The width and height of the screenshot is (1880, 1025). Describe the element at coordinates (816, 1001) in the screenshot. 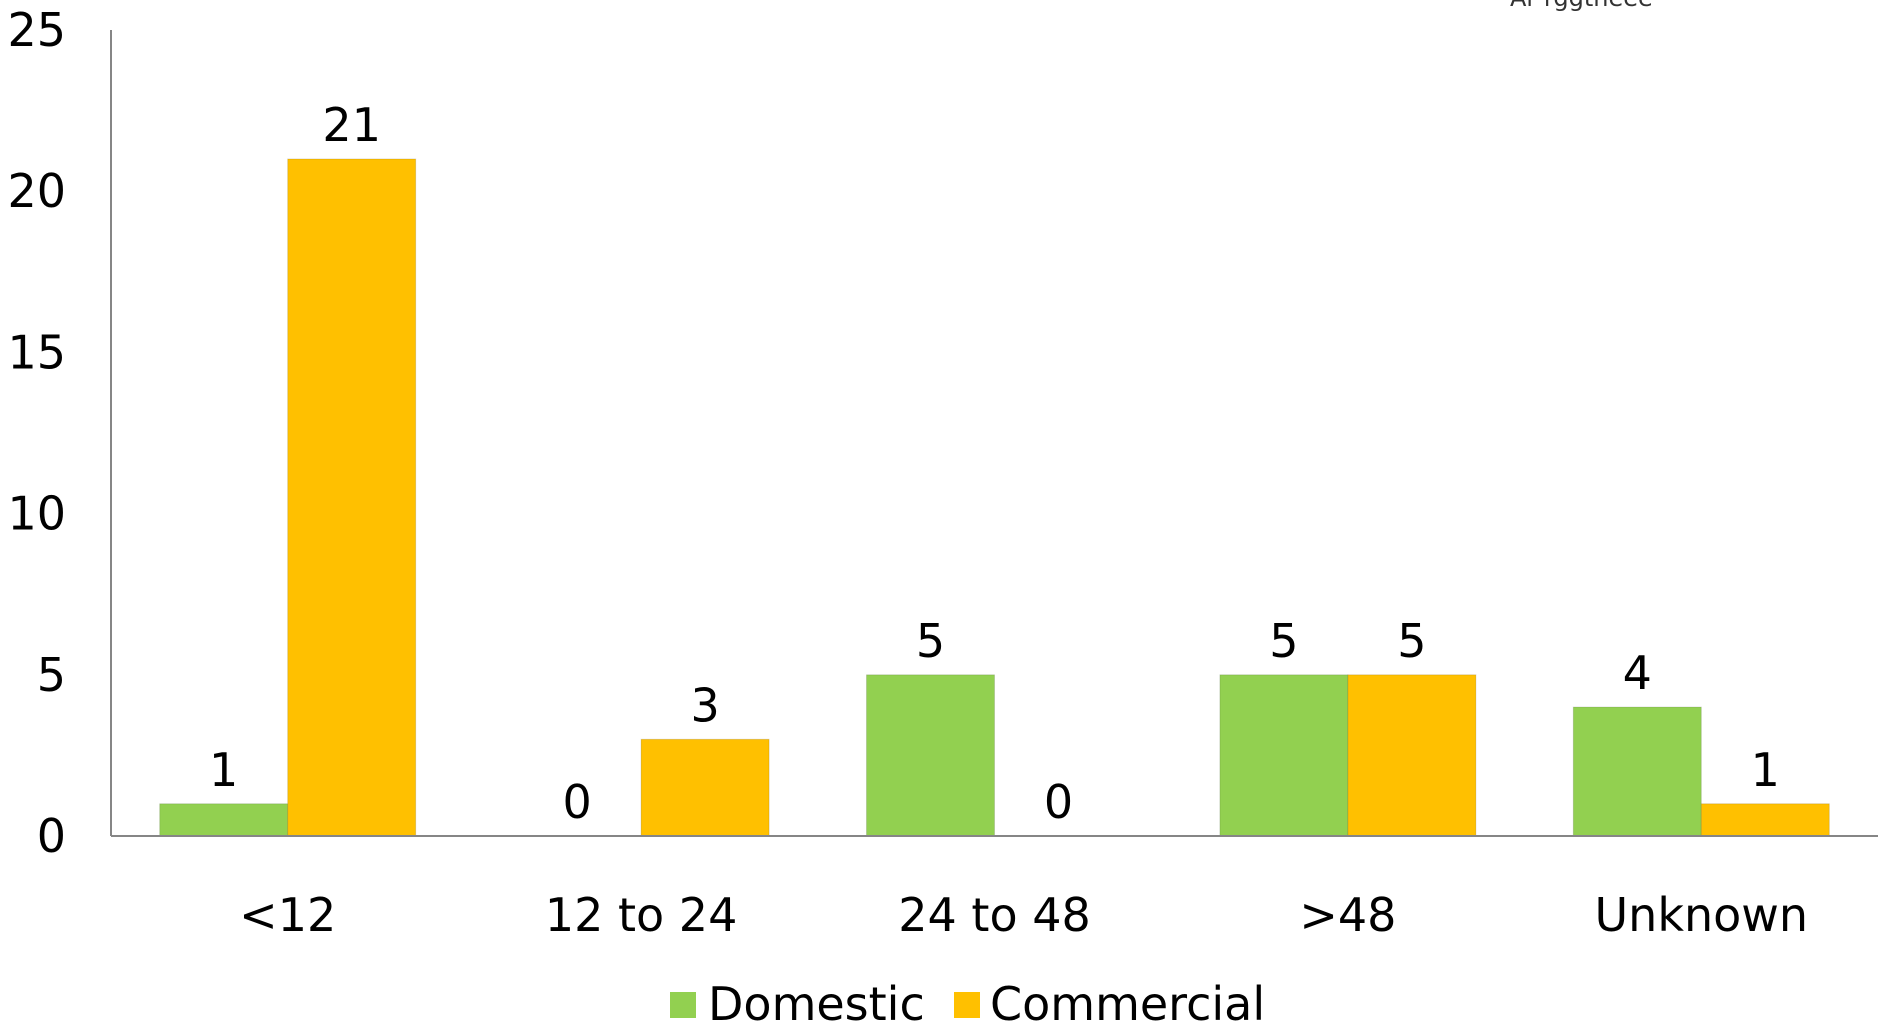

I see `legend-label-domestic: Domestic` at that location.